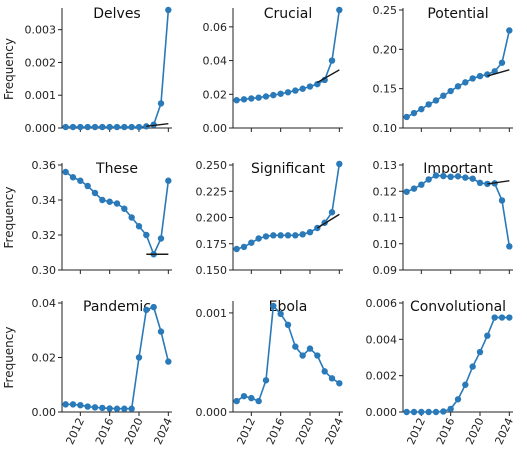 This screenshot has width=527, height=450. What do you see at coordinates (116, 14) in the screenshot?
I see `panel-title: Delves` at bounding box center [116, 14].